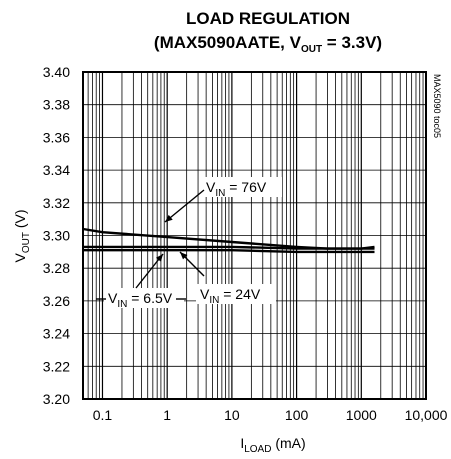 The image size is (451, 459). I want to click on annotations-layer: VIN = 76V VIN = 24V VIN = 6.5V, so click(189, 243).